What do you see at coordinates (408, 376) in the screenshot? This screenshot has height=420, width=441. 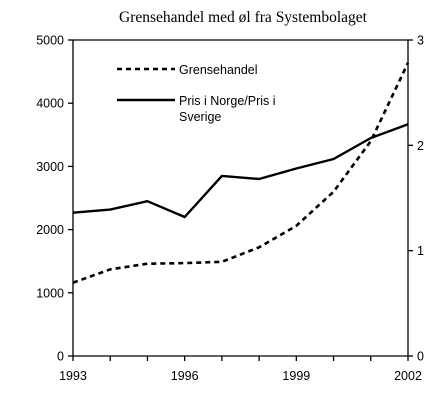 I see `x-tick-label: 2002` at bounding box center [408, 376].